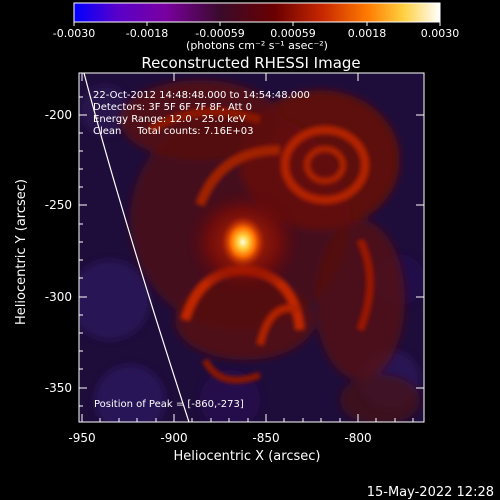 This screenshot has height=500, width=500. Describe the element at coordinates (147, 33) in the screenshot. I see `colorbar-tick-label: -0.0018` at that location.